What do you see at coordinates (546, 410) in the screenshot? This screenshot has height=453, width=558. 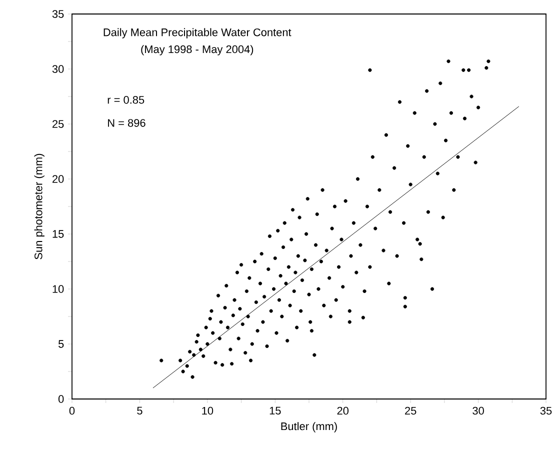 I see `x-tick-label: 35` at bounding box center [546, 410].